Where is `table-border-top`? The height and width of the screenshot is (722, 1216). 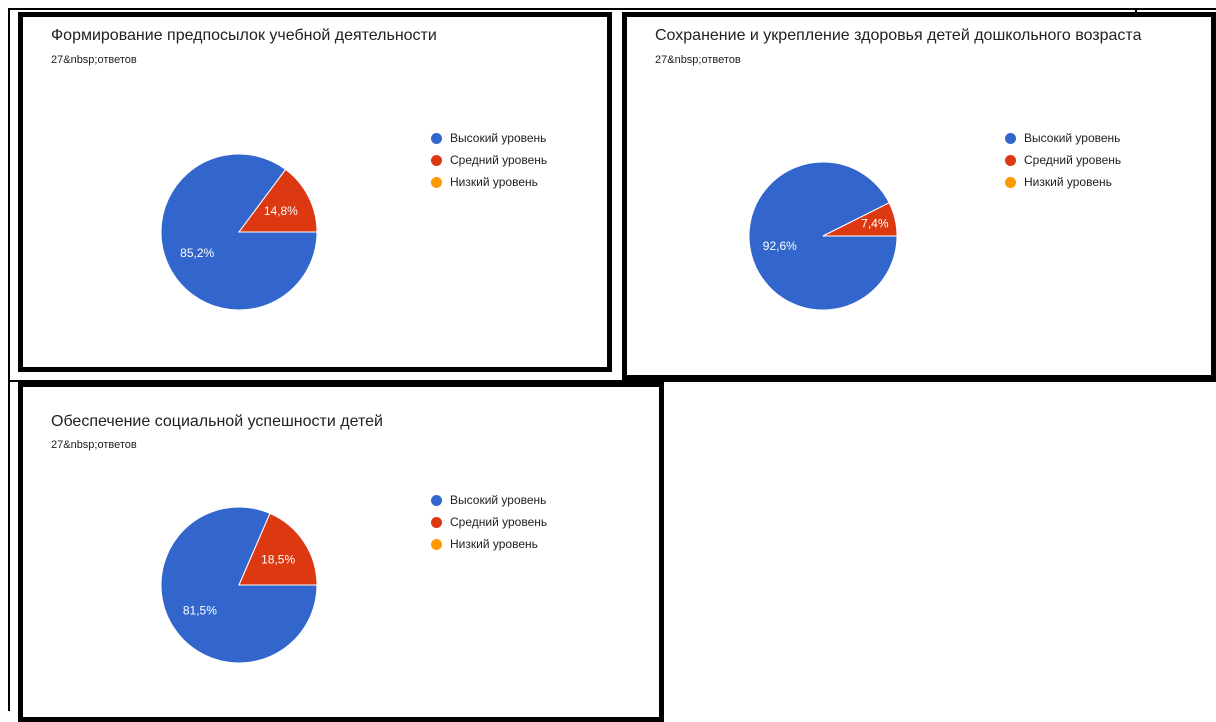 table-border-top is located at coordinates (612, 9).